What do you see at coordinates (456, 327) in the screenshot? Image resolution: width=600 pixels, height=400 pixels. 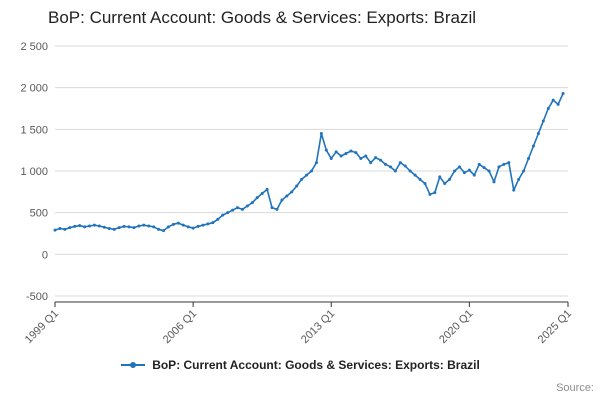 I see `x-tick-label: 2020 Q1` at bounding box center [456, 327].